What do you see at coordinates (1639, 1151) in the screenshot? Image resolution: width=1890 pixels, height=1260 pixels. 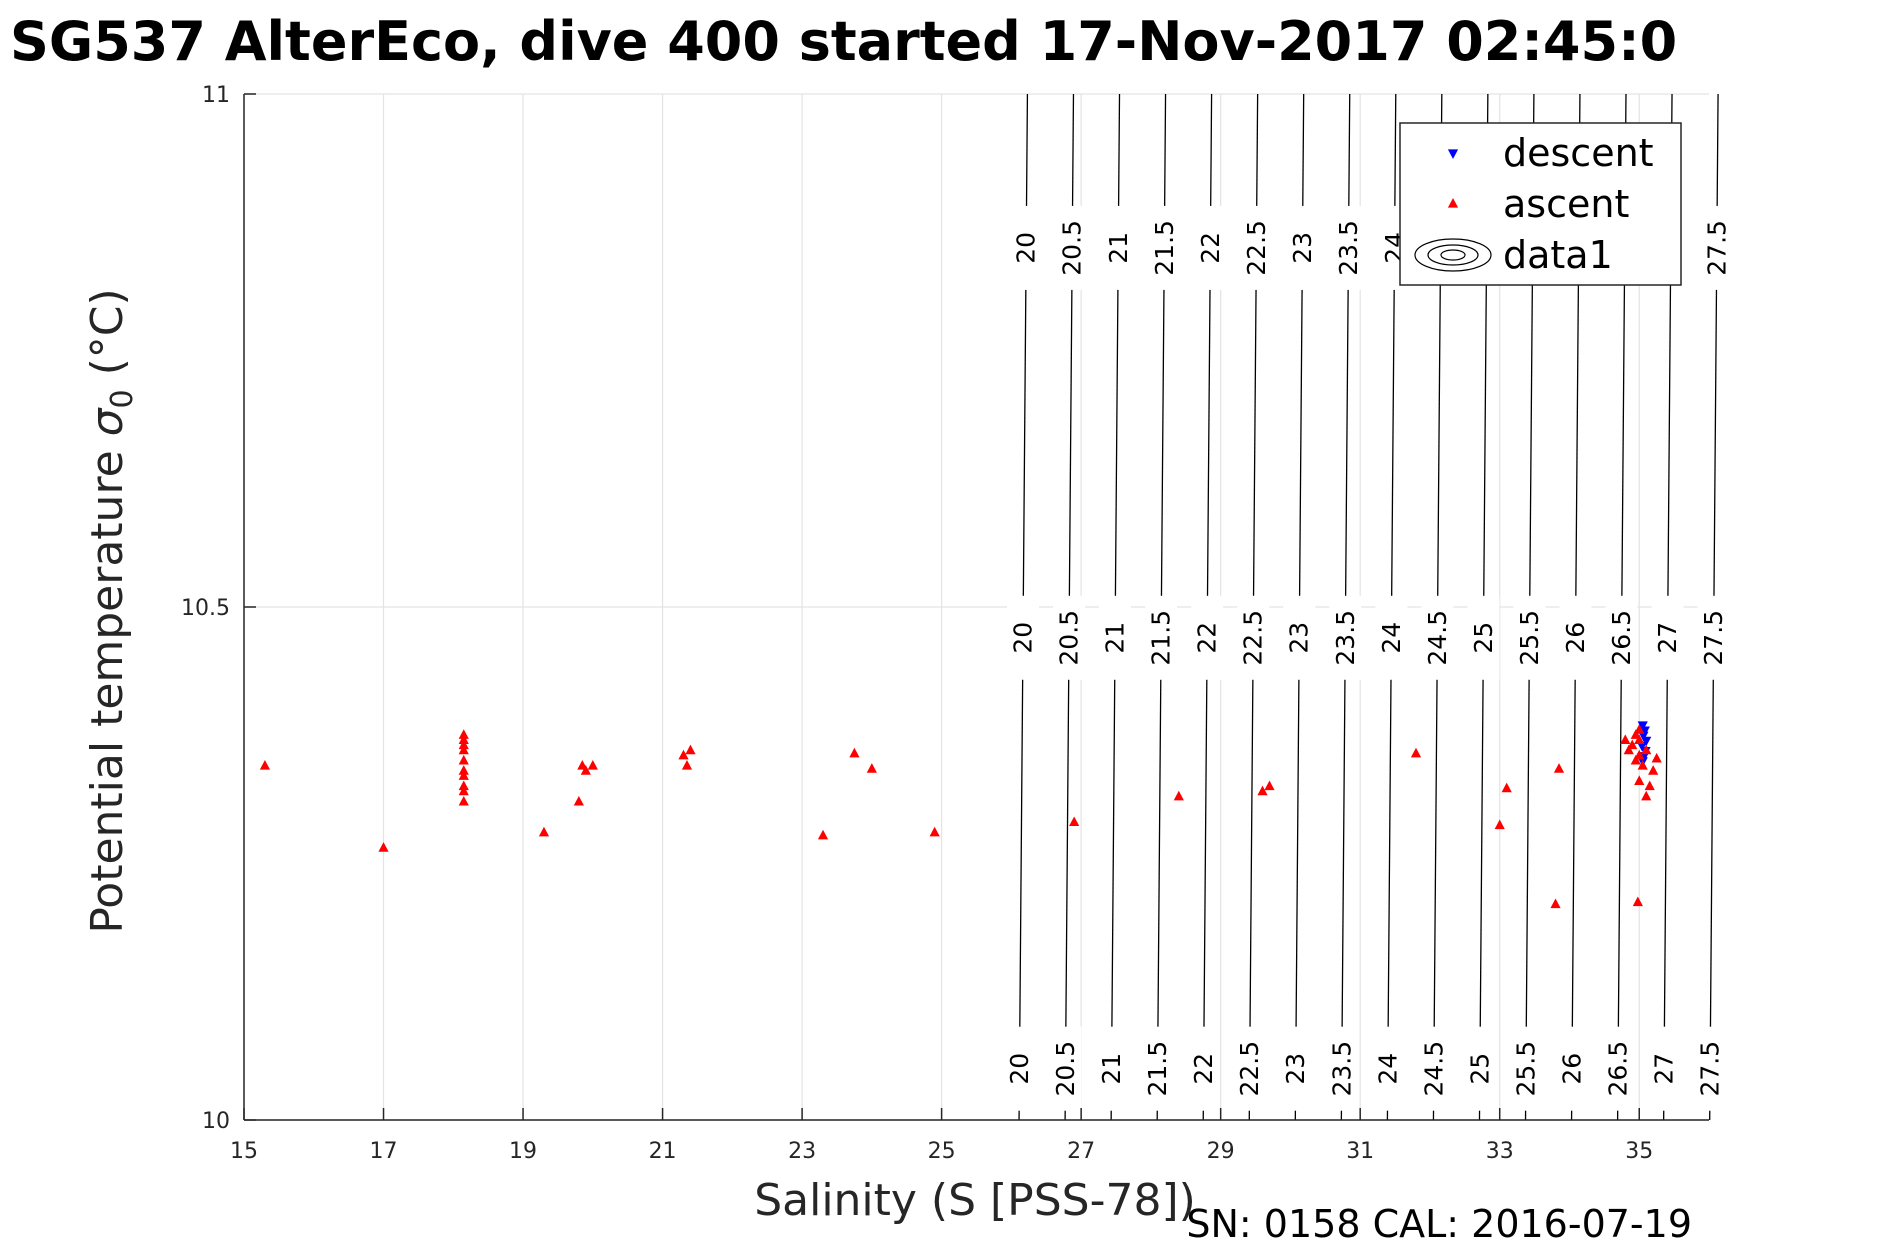 I see `x-tick-label: 35` at bounding box center [1639, 1151].